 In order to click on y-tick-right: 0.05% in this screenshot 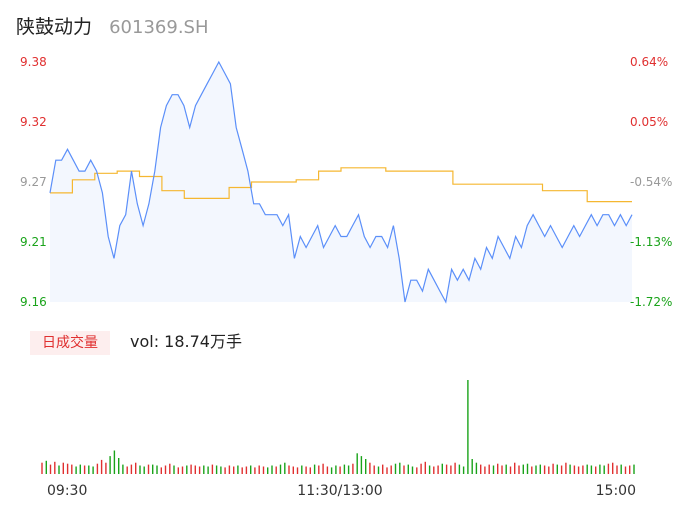, I will do `click(649, 122)`.